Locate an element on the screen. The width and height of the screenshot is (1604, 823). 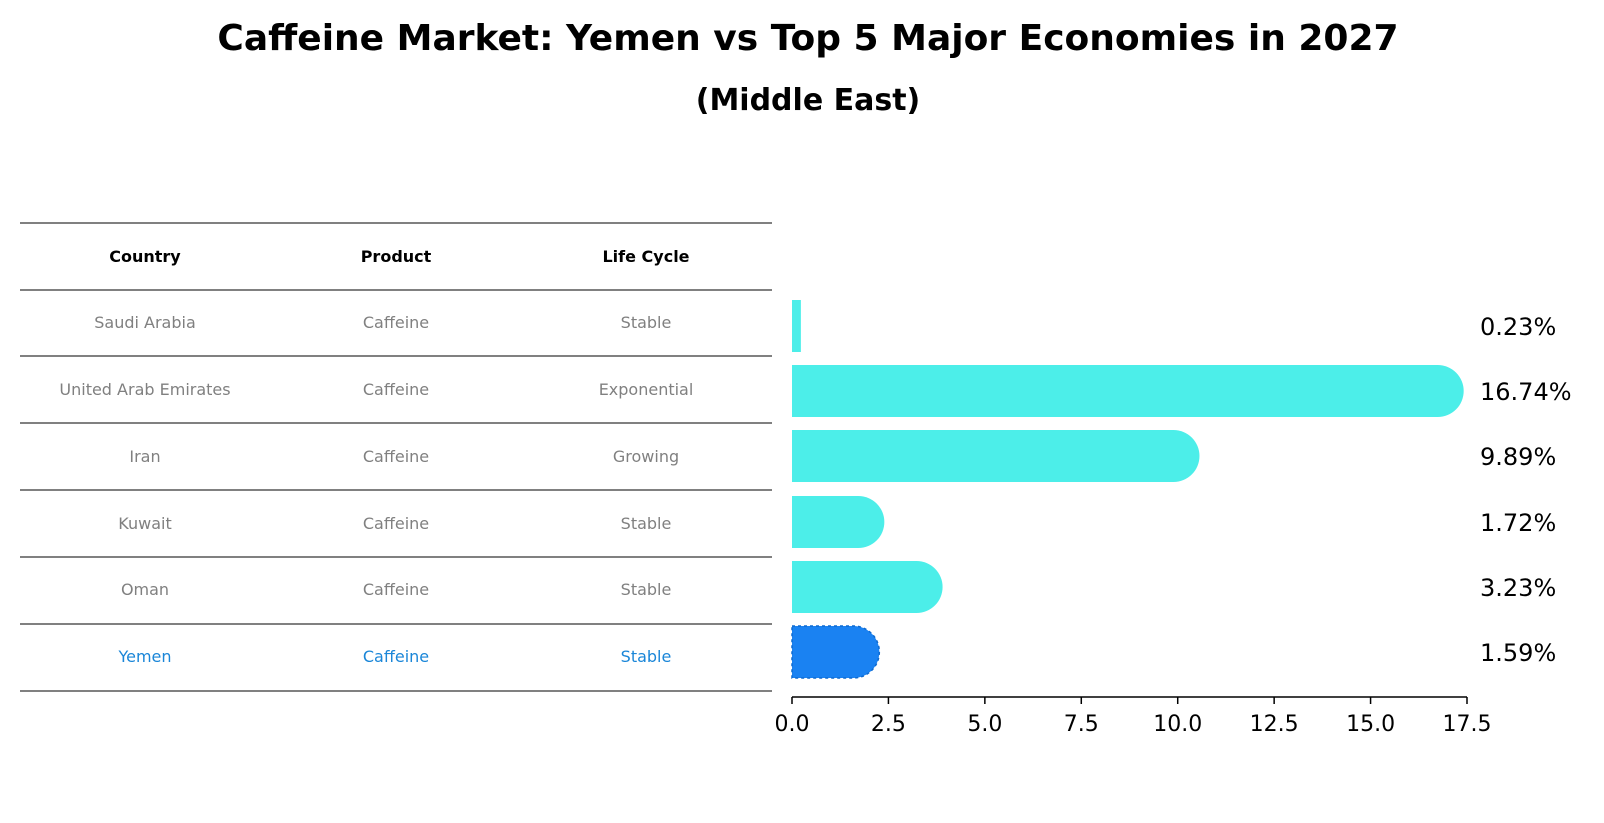
table-cell: Iran is located at coordinates (144, 456).